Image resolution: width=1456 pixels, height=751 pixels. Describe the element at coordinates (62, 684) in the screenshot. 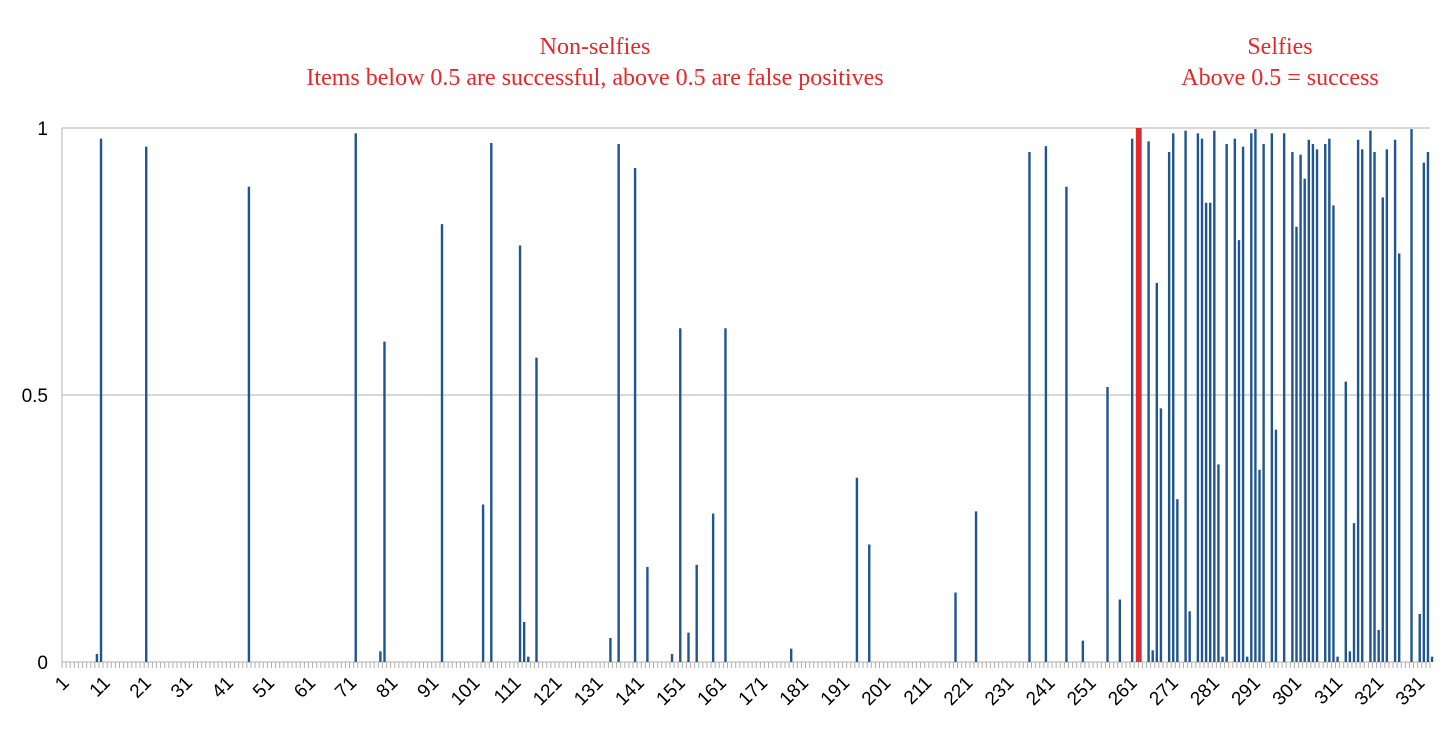

I see `x-tick-label: 1` at that location.